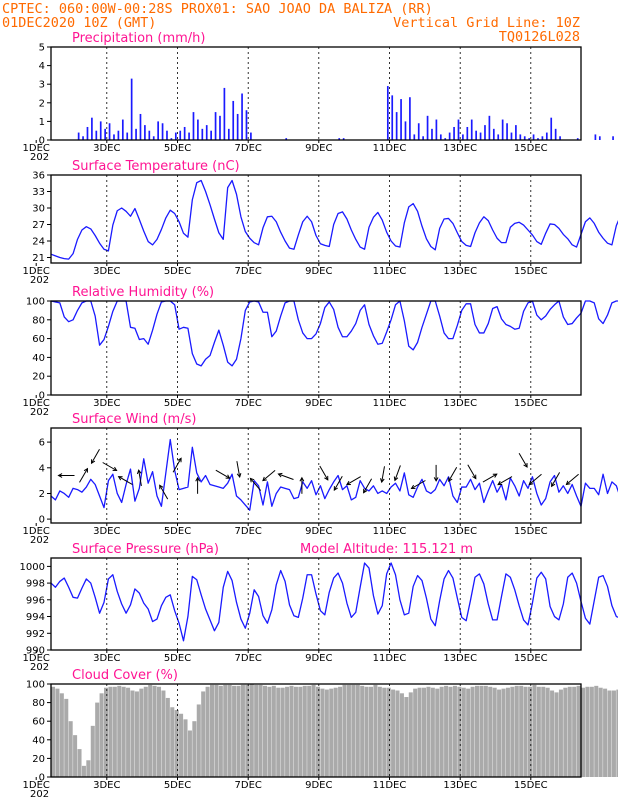 This screenshot has width=618, height=800. Describe the element at coordinates (125, 675) in the screenshot. I see `cloud-title: Cloud Cover (%)` at that location.